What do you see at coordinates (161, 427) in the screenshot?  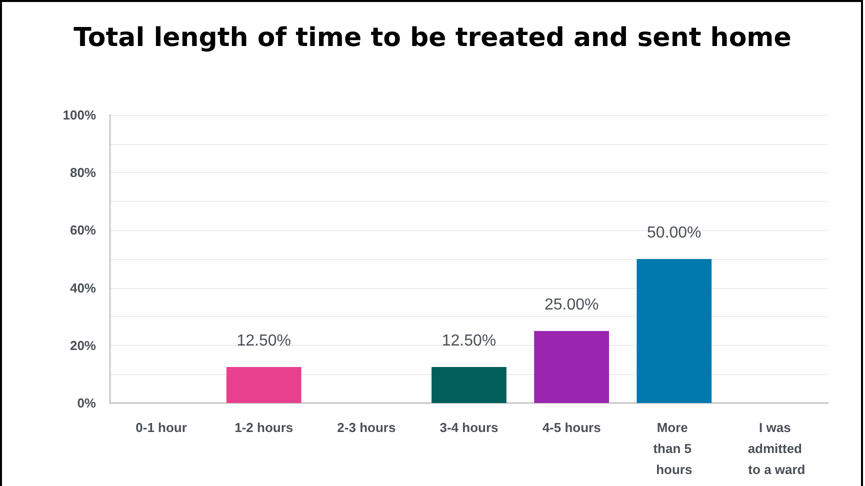 I see `x-tick-label: 0-1 hour` at bounding box center [161, 427].